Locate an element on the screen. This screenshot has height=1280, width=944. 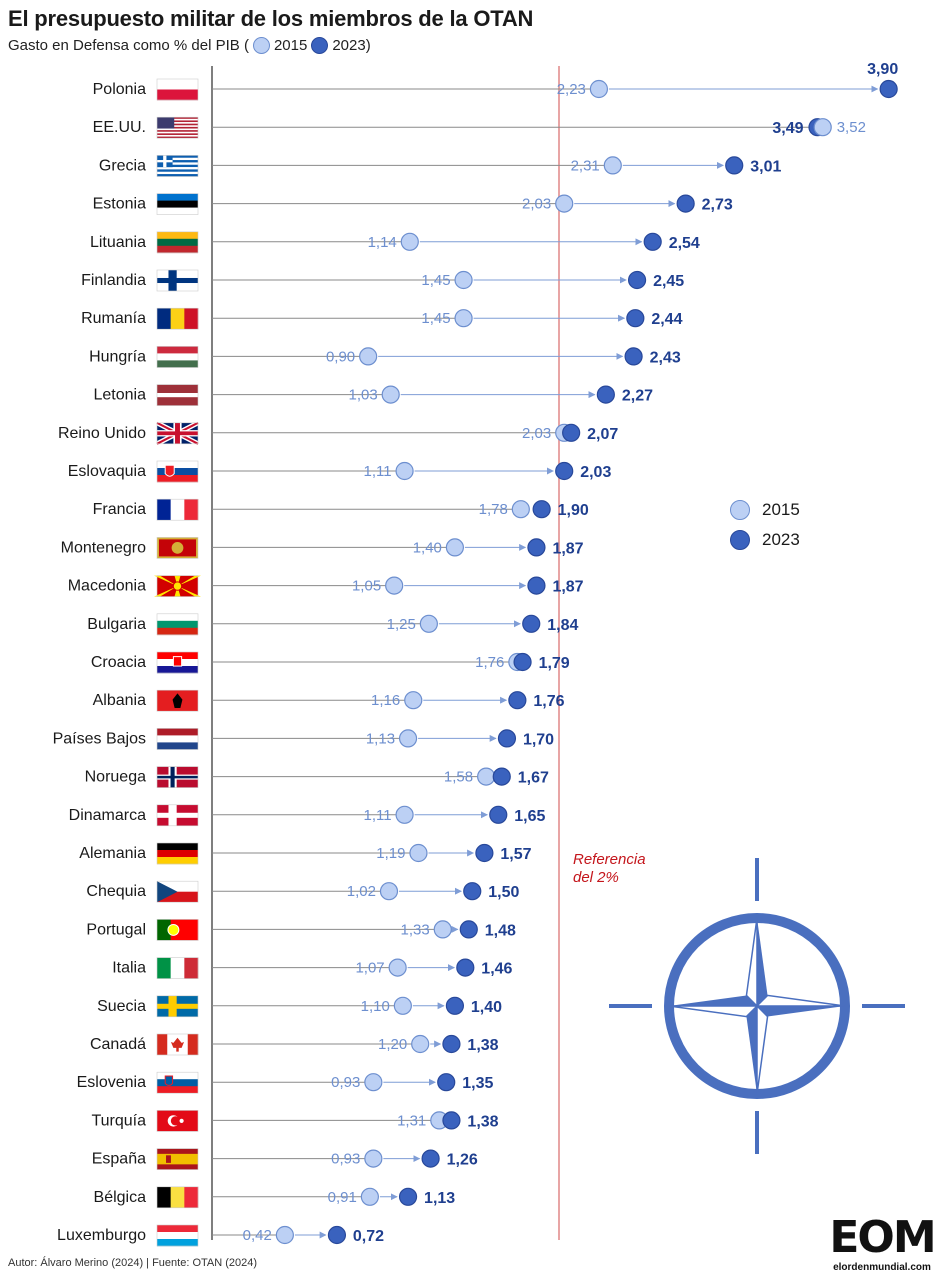
flag-croatia-icon is located at coordinates (177, 662).